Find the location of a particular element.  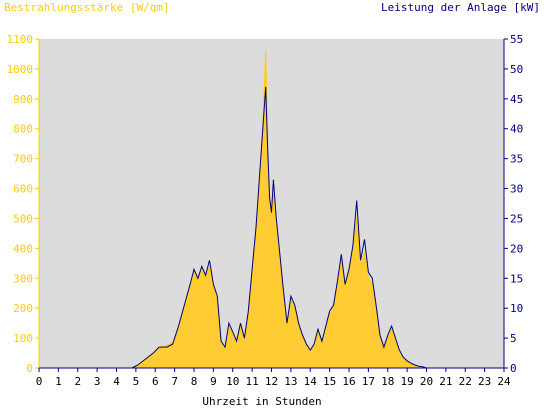

x-tick-label: 8 is located at coordinates (194, 381).